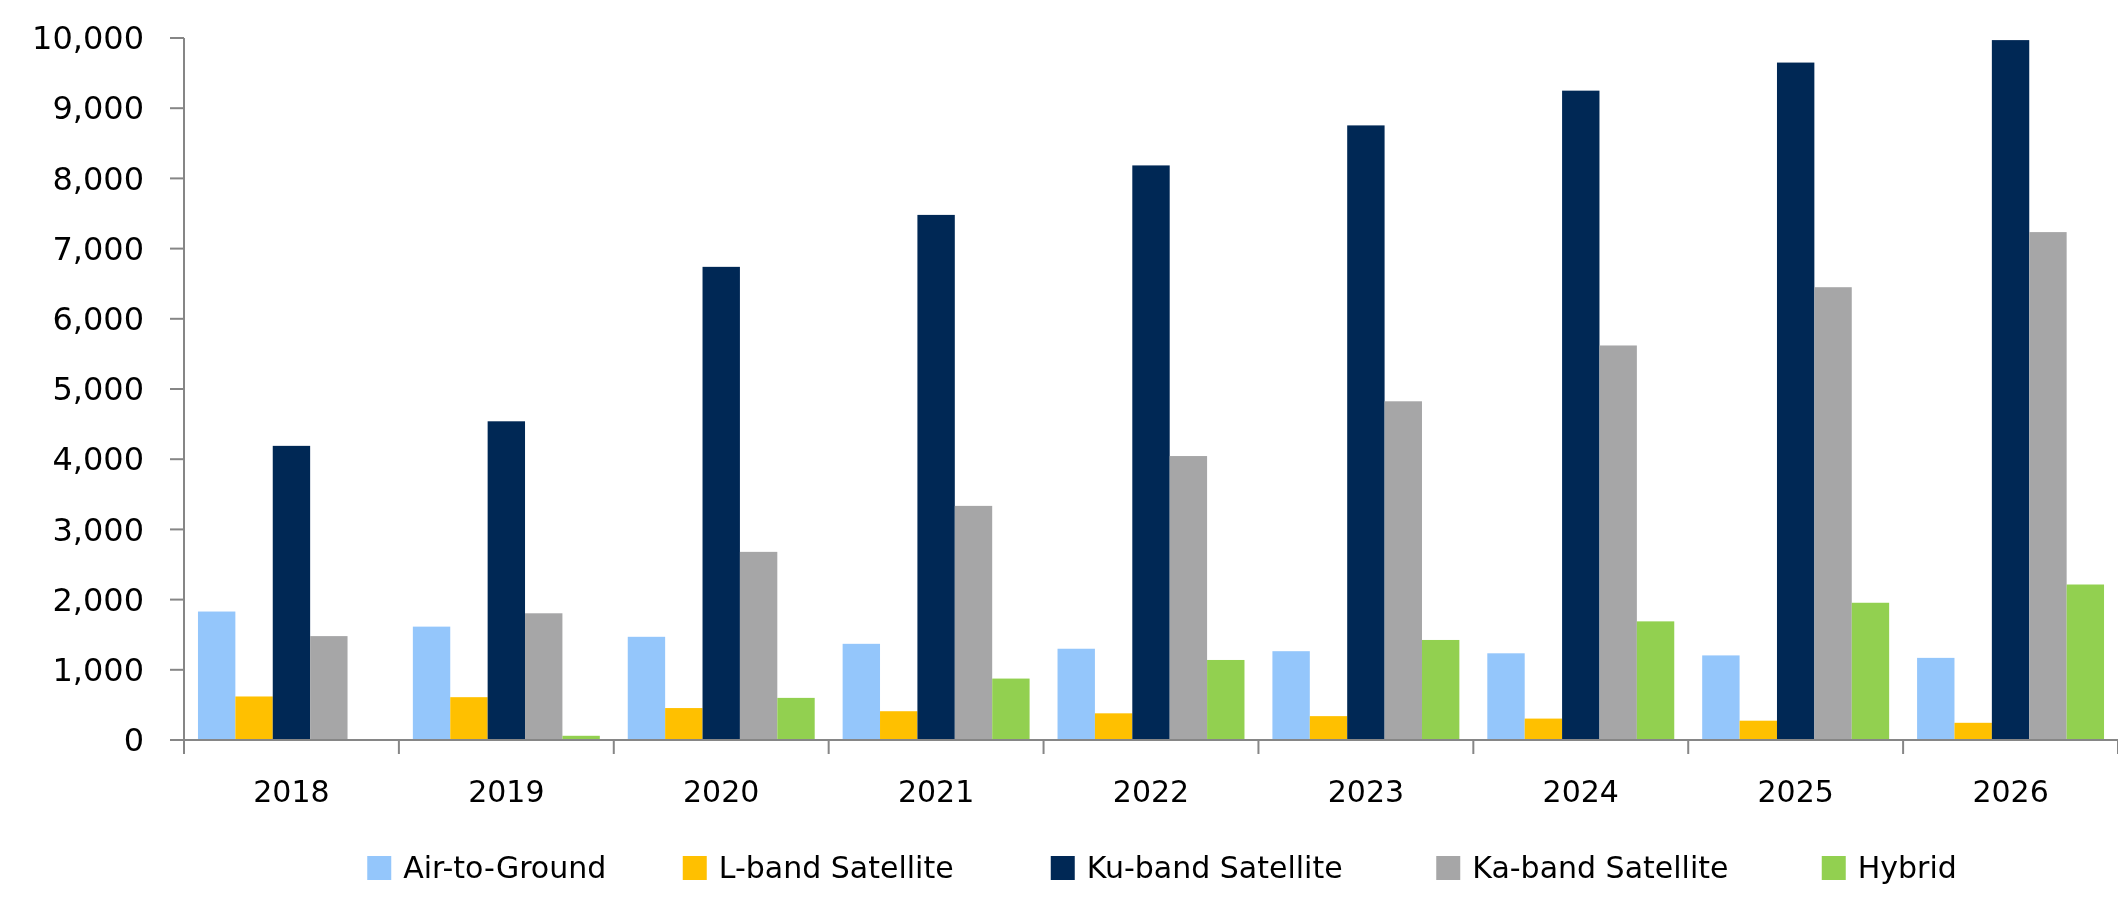 Image resolution: width=2126 pixels, height=908 pixels. Describe the element at coordinates (1366, 791) in the screenshot. I see `x-tick-label: 2023` at that location.